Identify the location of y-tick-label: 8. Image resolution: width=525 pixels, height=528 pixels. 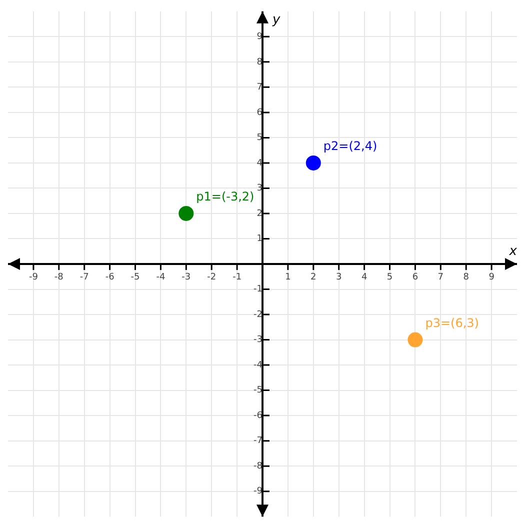
(259, 62).